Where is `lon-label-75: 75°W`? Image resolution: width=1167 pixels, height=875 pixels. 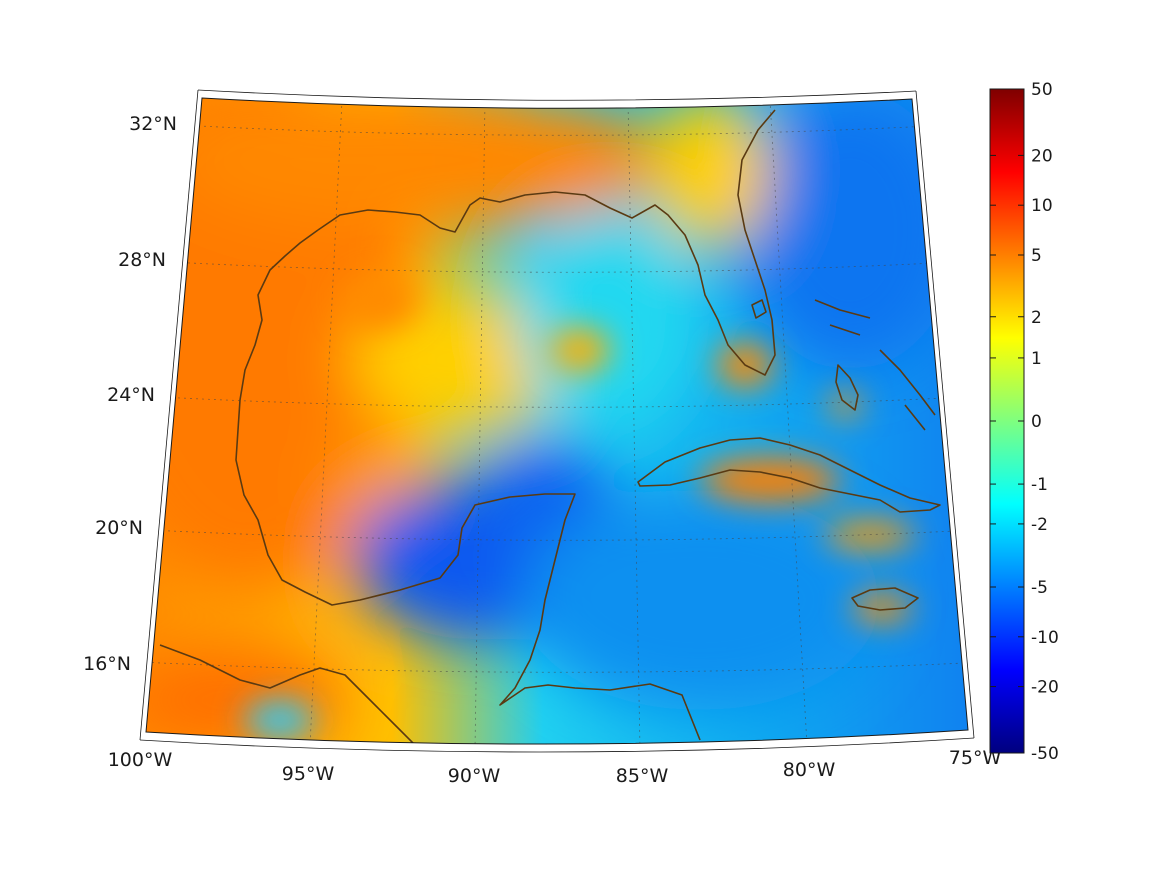
lon-label-75: 75°W is located at coordinates (975, 758).